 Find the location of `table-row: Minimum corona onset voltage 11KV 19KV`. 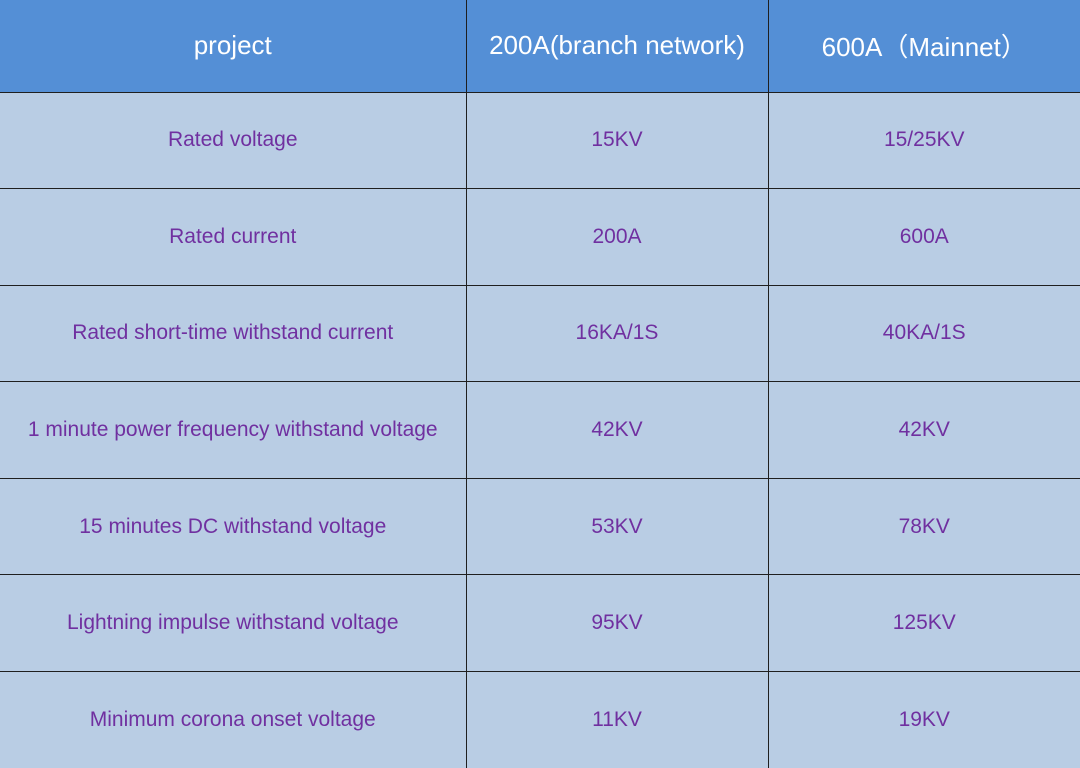

table-row: Minimum corona onset voltage 11KV 19KV is located at coordinates (540, 719).